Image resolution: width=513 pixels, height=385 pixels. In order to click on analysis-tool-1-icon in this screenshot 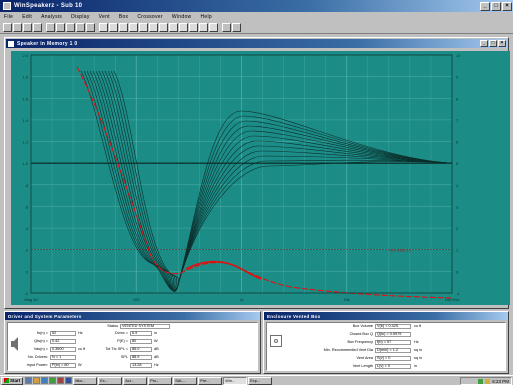, I will do `click(103, 27)`.